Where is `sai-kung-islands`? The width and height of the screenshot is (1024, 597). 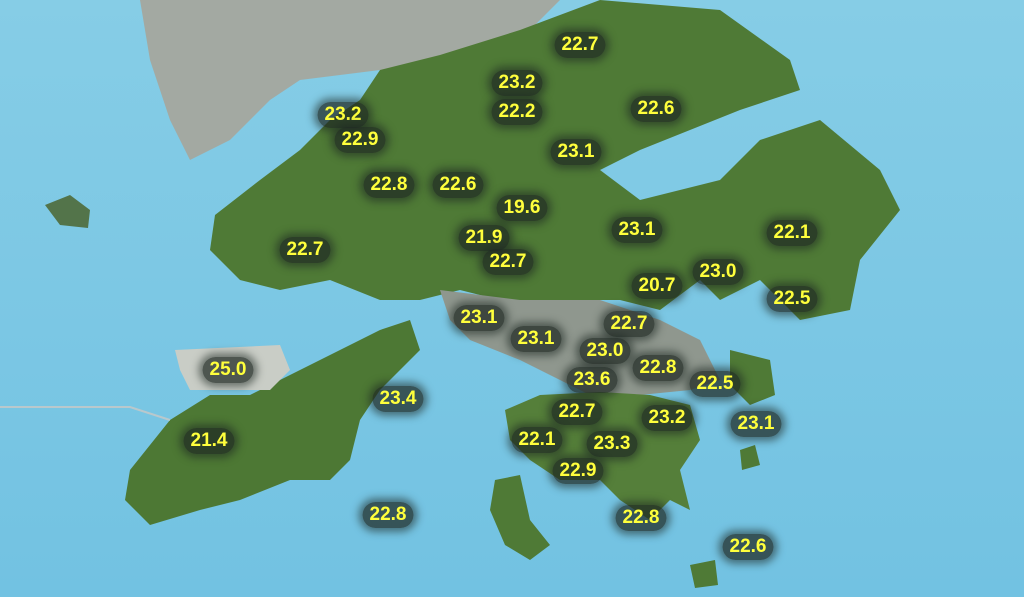
sai-kung-islands is located at coordinates (732, 469).